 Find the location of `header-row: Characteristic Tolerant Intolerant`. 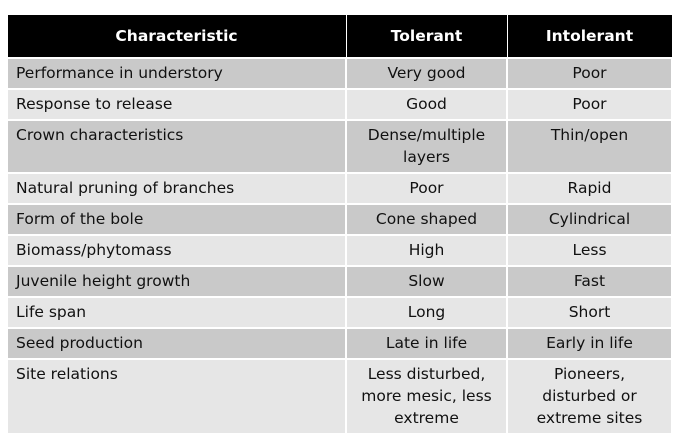

header-row: Characteristic Tolerant Intolerant is located at coordinates (339, 36).